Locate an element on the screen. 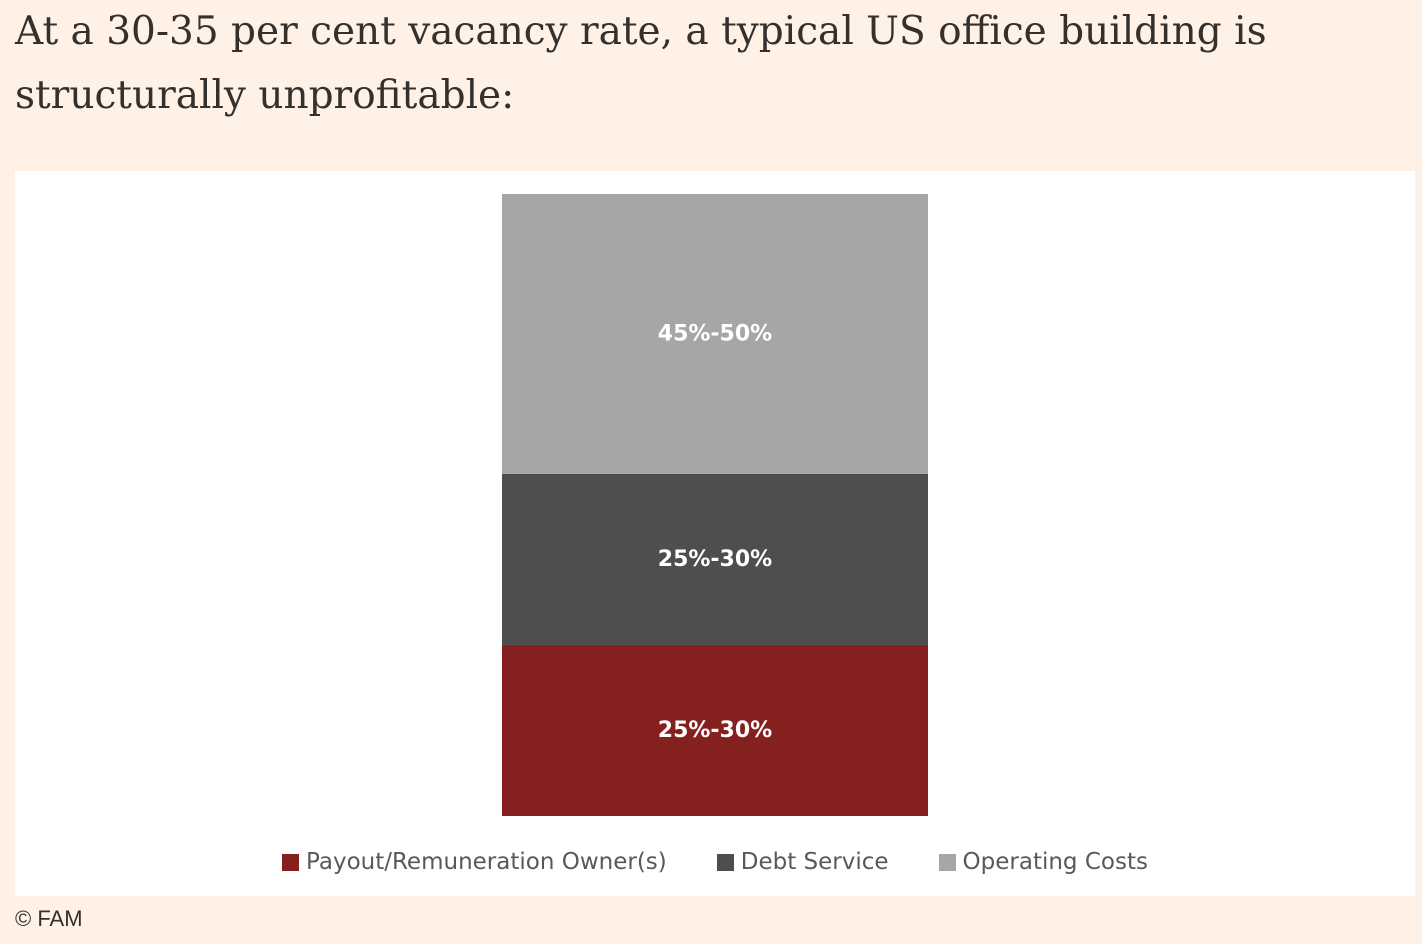 This screenshot has height=944, width=1422. bar-segment-debt-service is located at coordinates (715, 559).